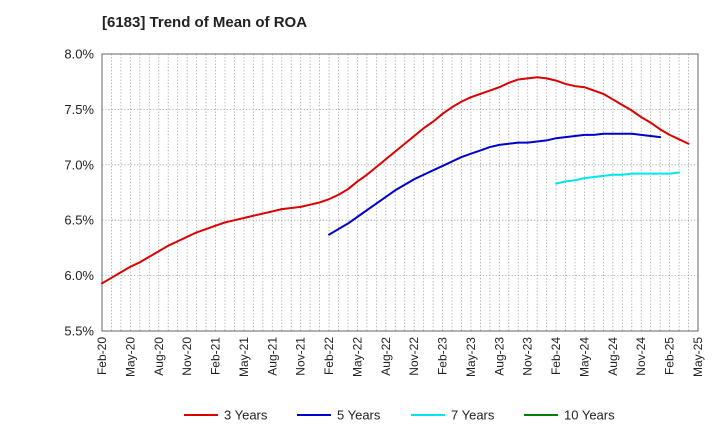 The image size is (720, 440). What do you see at coordinates (471, 357) in the screenshot?
I see `x-tick-label: May-23` at bounding box center [471, 357].